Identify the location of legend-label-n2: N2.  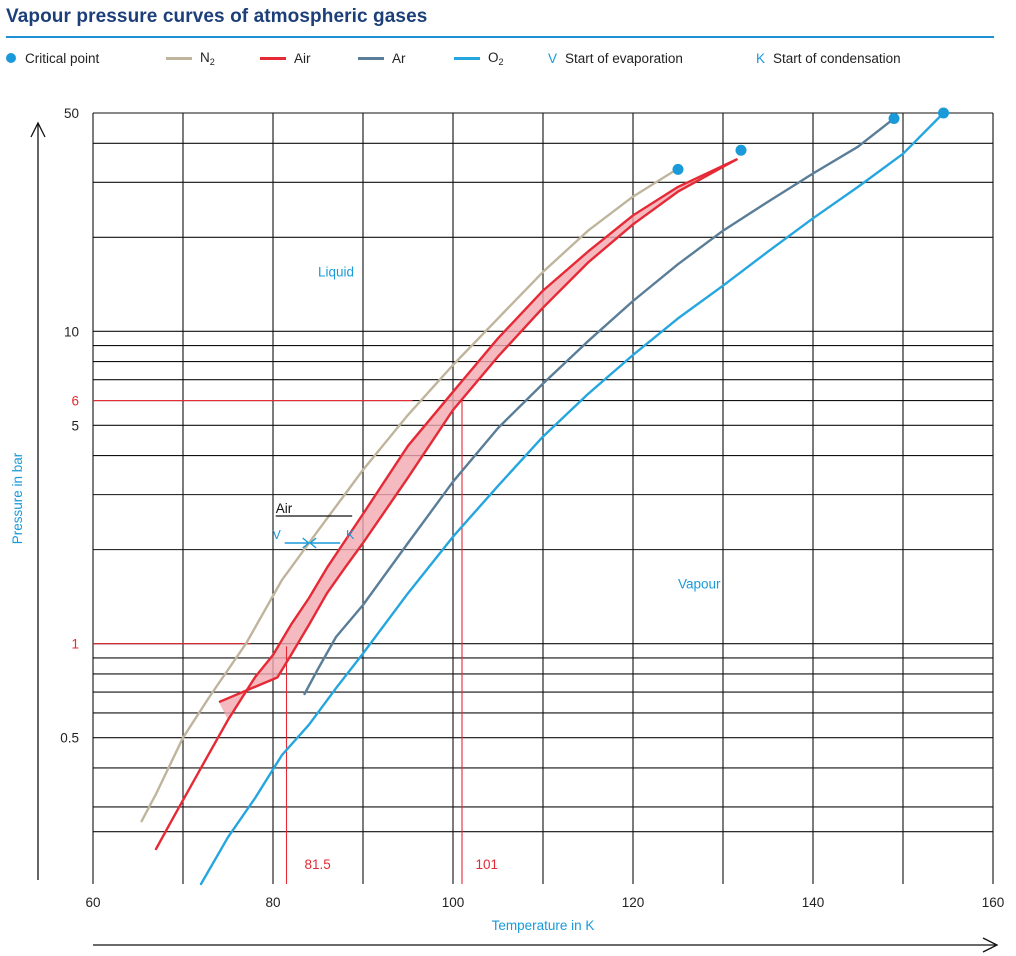
(207, 58).